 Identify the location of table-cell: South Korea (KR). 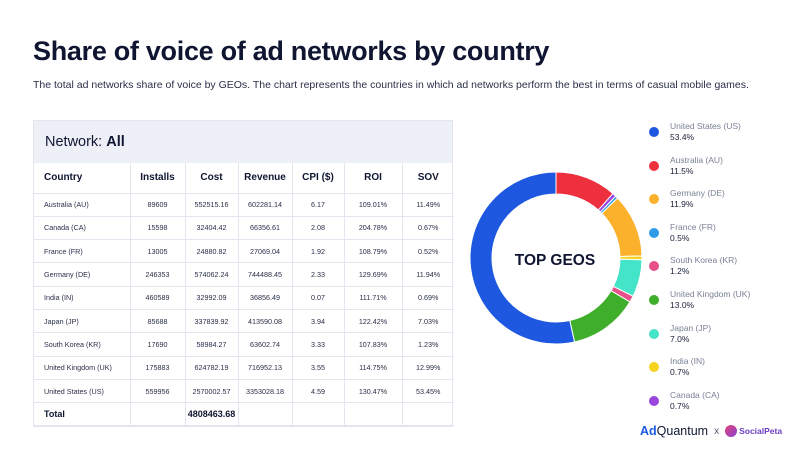
(82, 344).